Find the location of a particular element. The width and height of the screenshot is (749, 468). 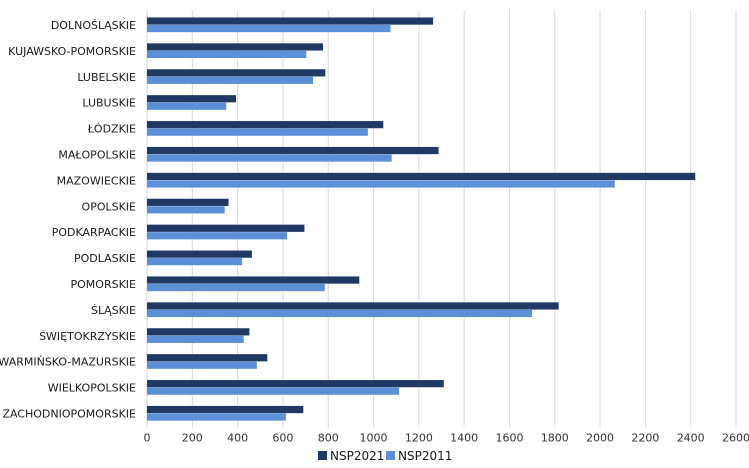

x-tick-label: 1600 is located at coordinates (509, 437).